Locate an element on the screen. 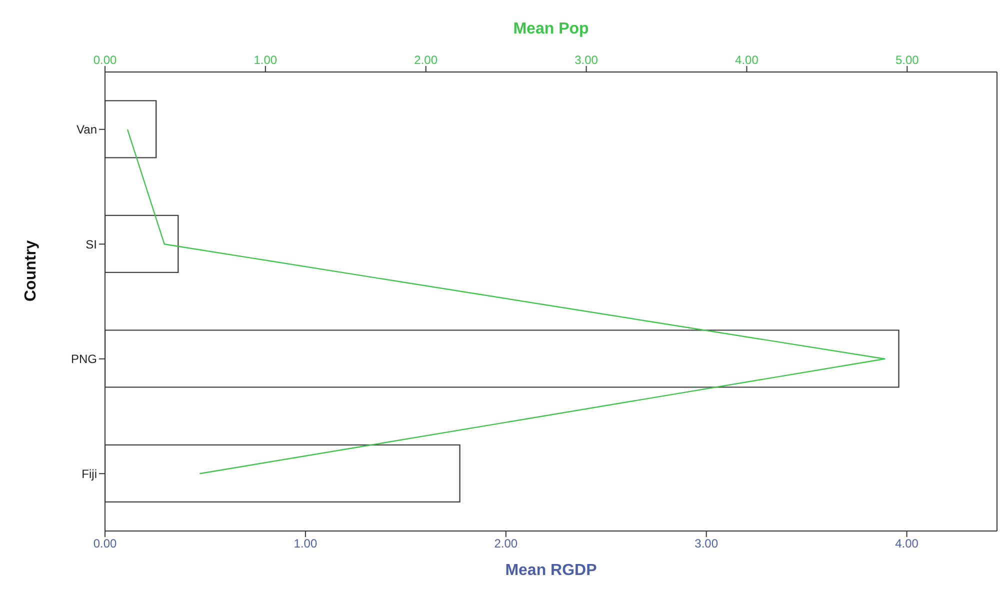  y-tick-label: Van is located at coordinates (86, 129).